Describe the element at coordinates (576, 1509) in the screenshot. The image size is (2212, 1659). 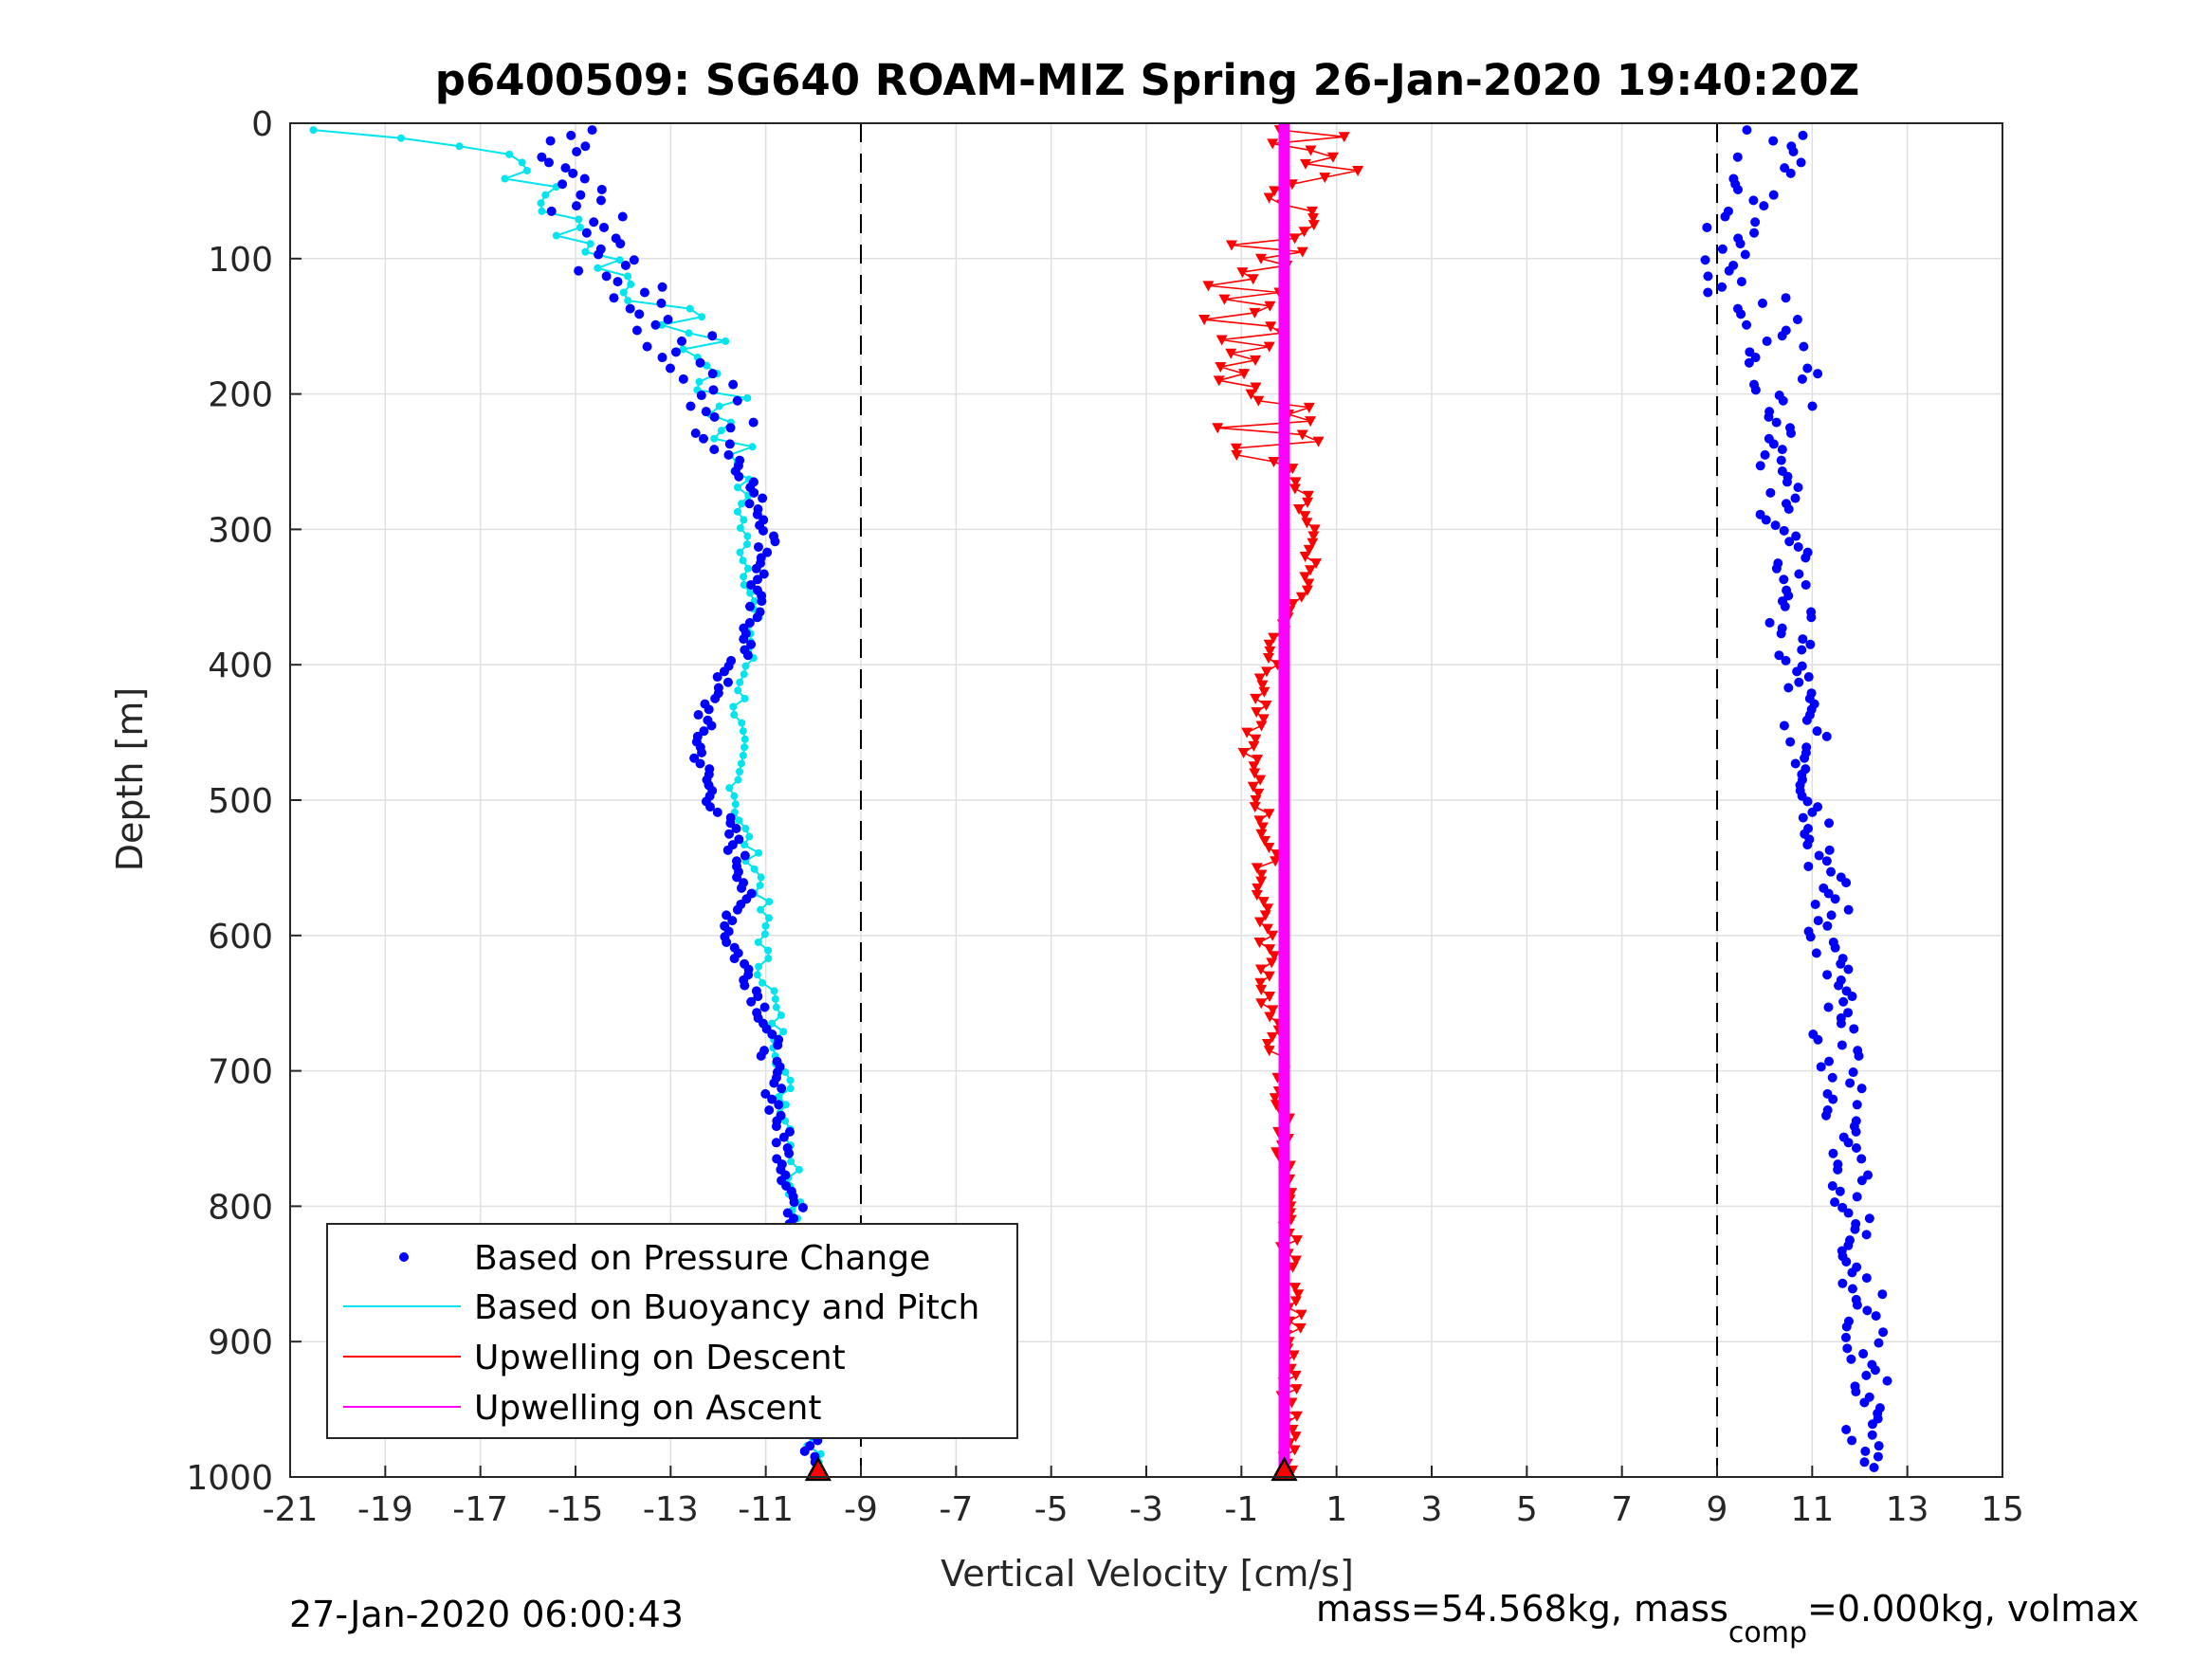
I see `x-tick-label: -15` at that location.